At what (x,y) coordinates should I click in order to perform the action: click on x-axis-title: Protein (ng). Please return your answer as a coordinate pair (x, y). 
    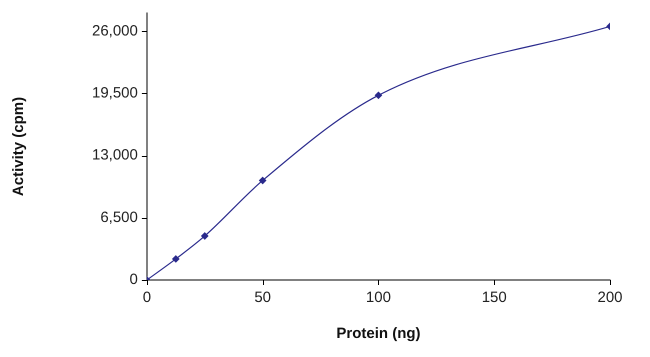
    Looking at the image, I should click on (378, 333).